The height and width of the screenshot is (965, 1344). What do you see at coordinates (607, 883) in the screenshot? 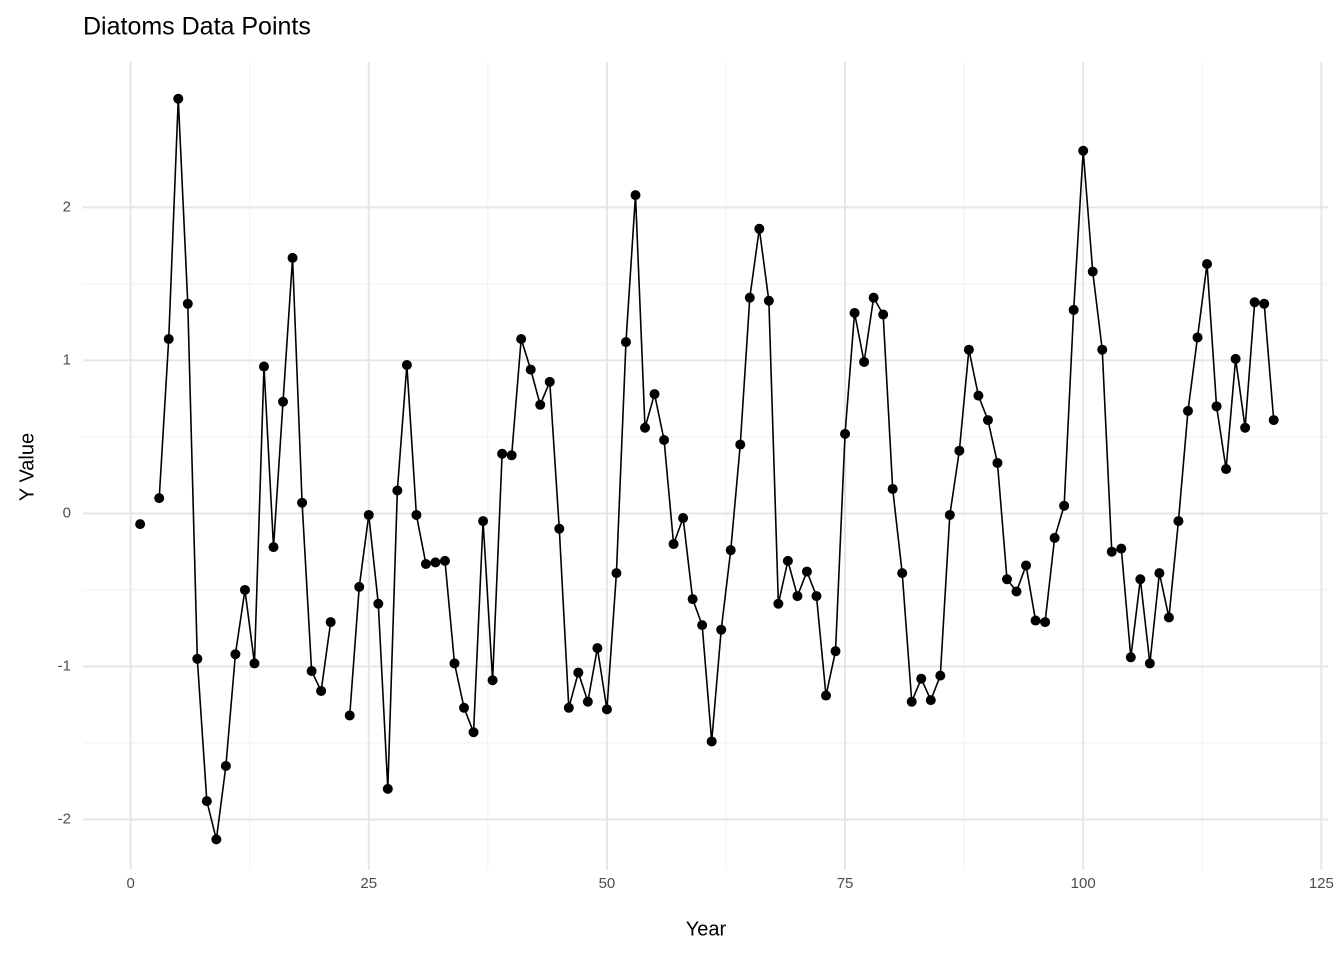
I see `x-tick-label: 50` at bounding box center [607, 883].